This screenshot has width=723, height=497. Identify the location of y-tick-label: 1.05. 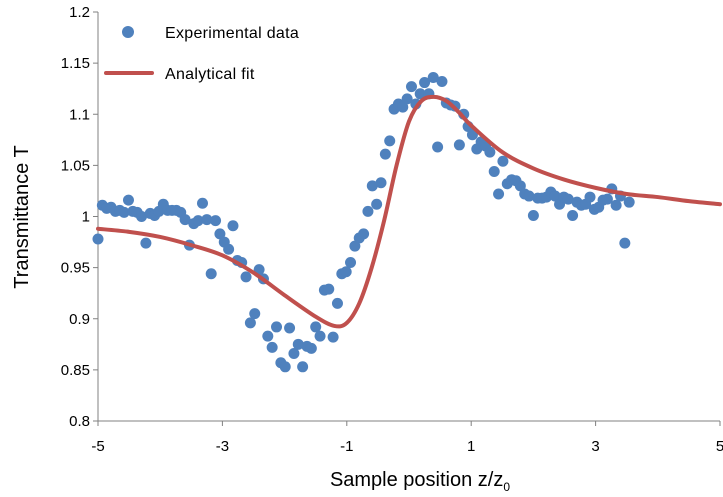
(75, 165).